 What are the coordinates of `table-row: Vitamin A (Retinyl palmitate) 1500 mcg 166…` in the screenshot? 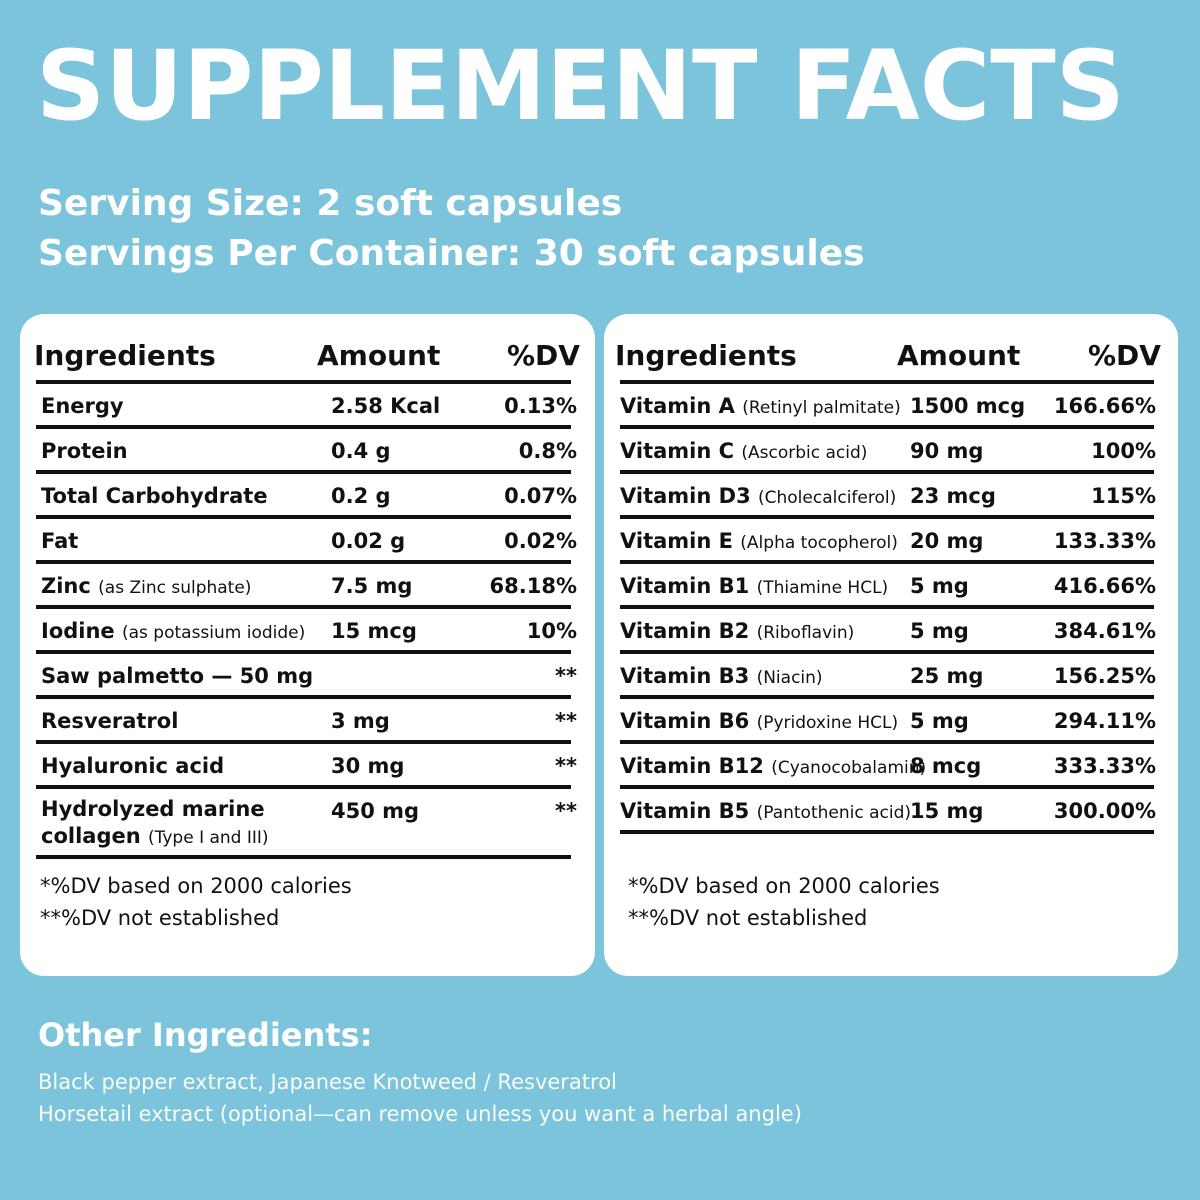 It's located at (888, 404).